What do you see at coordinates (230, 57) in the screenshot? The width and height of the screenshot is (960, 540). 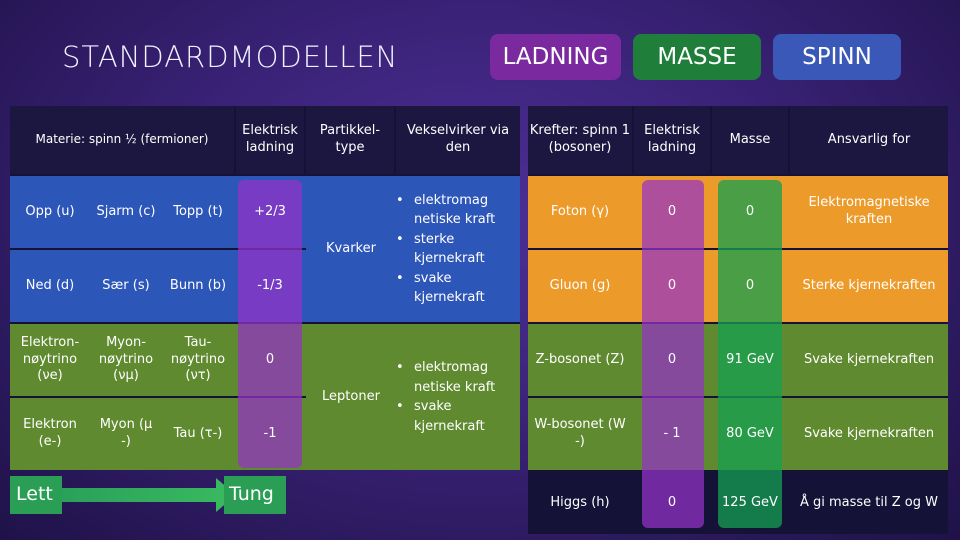 I see `page-title: STANDARDMODELLEN` at bounding box center [230, 57].